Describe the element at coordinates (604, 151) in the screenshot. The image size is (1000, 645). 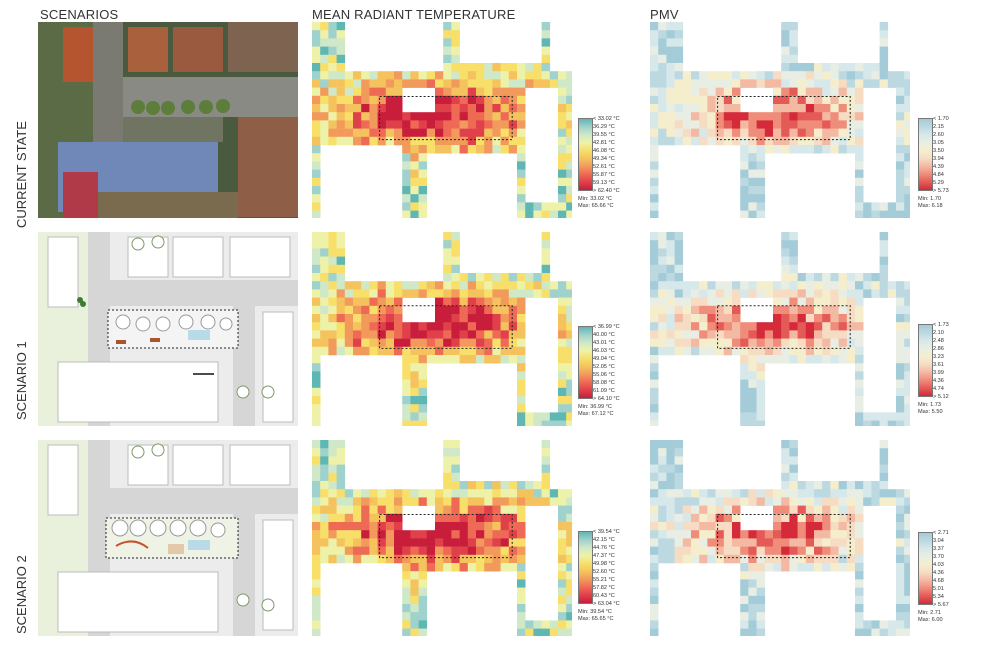
I see `legend-tick: 46.08 °C` at that location.